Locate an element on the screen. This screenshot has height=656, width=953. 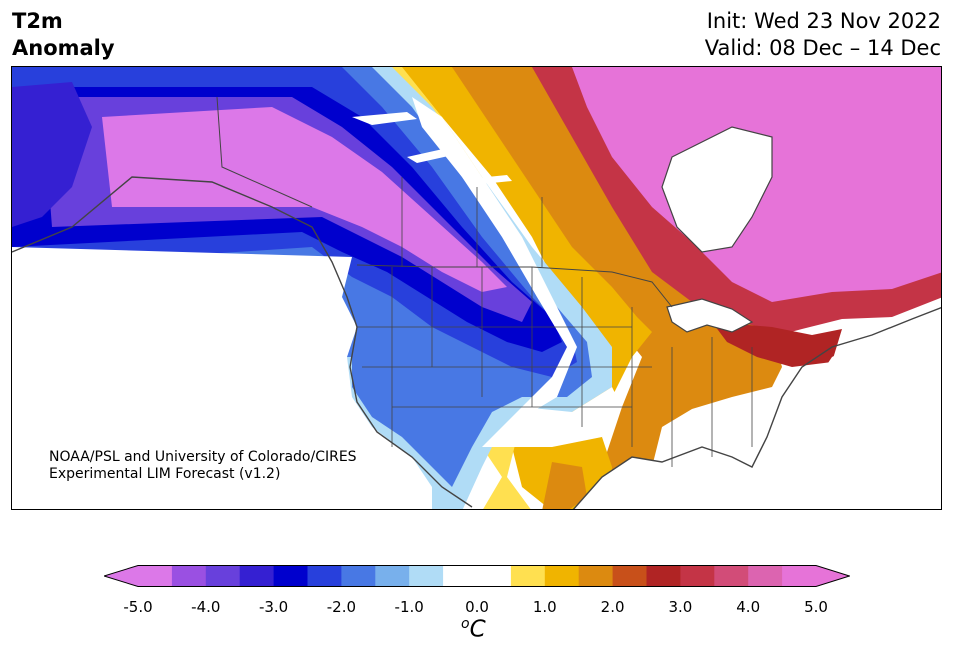
colorbar-tick-label: 5.0 is located at coordinates (816, 607).